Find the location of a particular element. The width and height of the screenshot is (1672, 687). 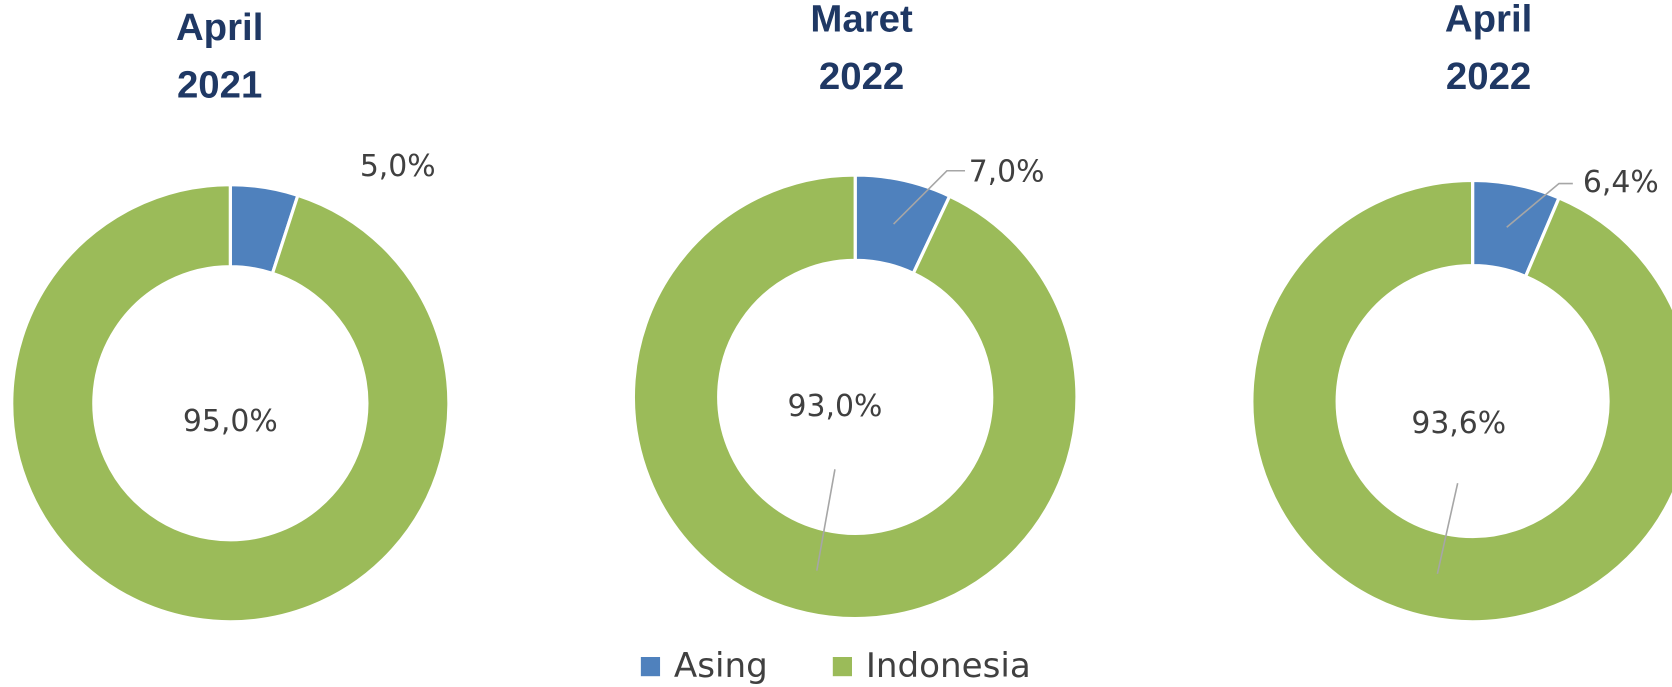

legend-label: Asing is located at coordinates (721, 666).